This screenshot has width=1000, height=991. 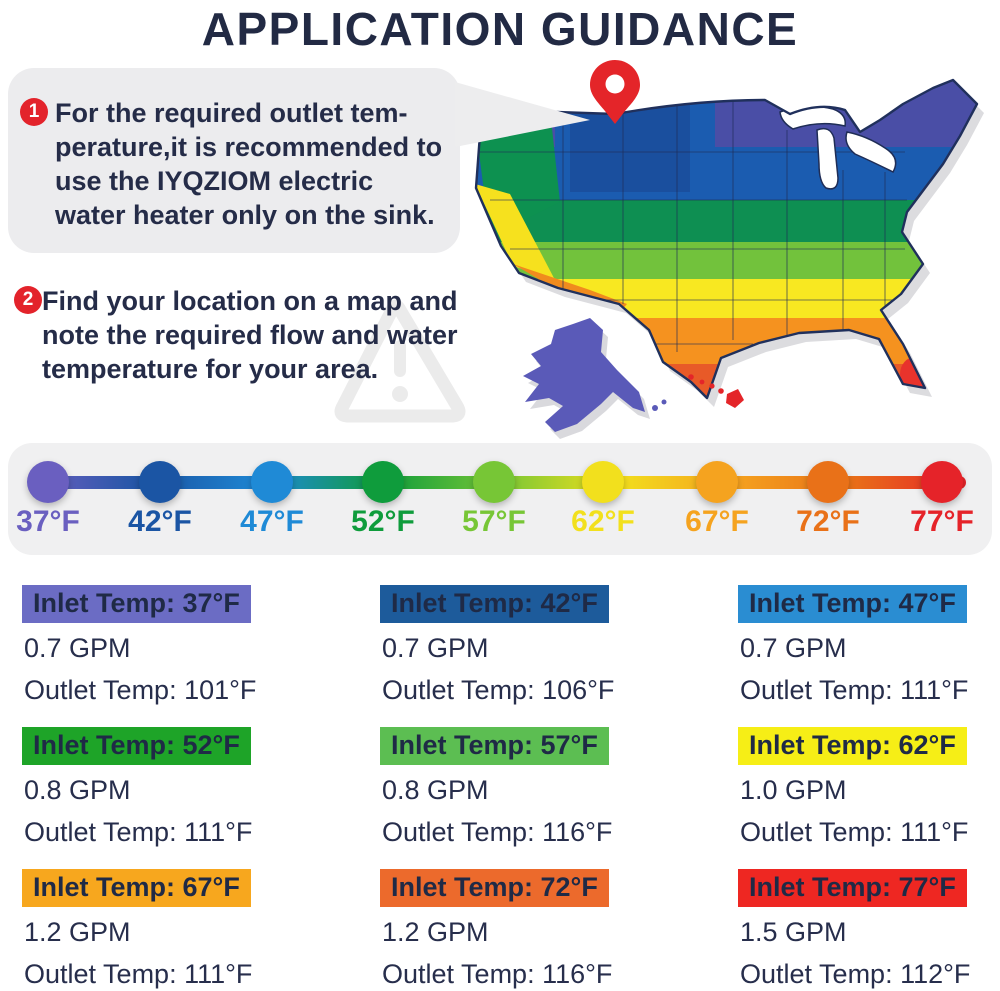 What do you see at coordinates (136, 746) in the screenshot?
I see `inlet-temp-chip: Inlet Temp: 52°F` at bounding box center [136, 746].